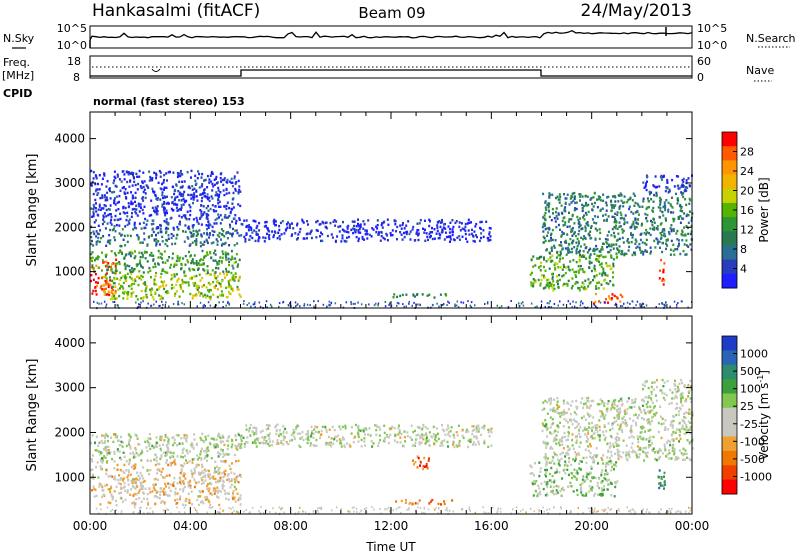 The image size is (800, 554). What do you see at coordinates (69, 477) in the screenshot?
I see `velocity-ytick-label-0: 1000` at bounding box center [69, 477].